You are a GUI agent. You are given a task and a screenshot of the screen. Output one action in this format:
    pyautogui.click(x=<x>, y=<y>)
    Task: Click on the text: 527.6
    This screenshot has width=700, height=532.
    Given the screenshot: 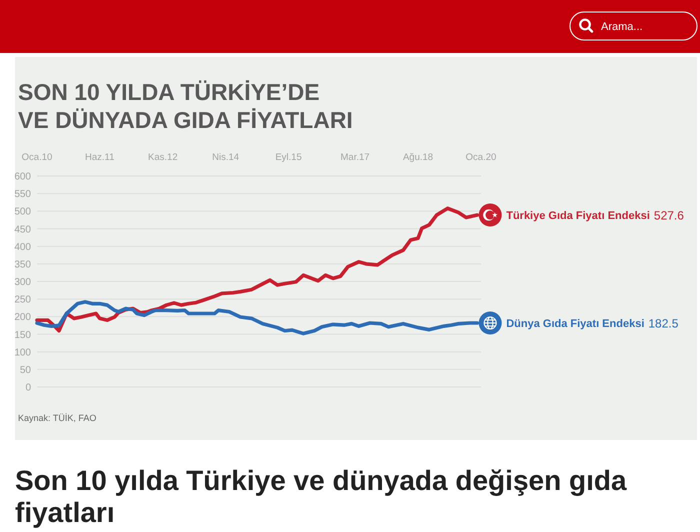 What is the action you would take?
    pyautogui.click(x=669, y=215)
    